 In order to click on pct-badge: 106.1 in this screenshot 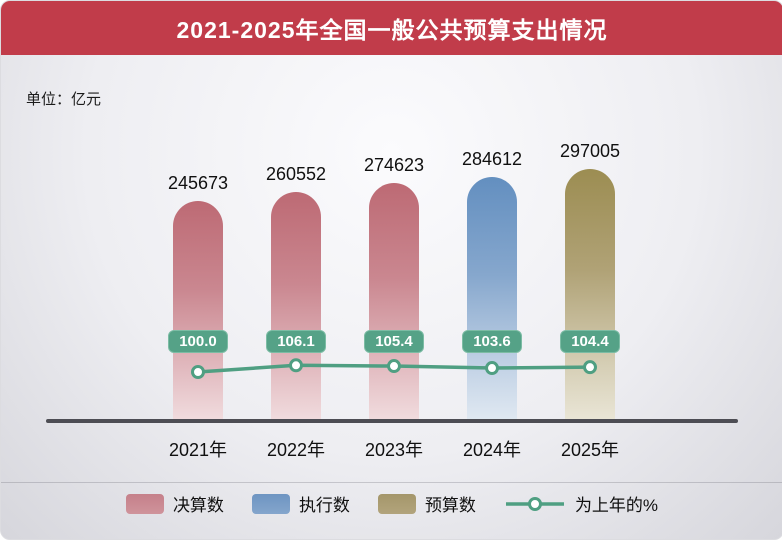, I will do `click(296, 341)`.